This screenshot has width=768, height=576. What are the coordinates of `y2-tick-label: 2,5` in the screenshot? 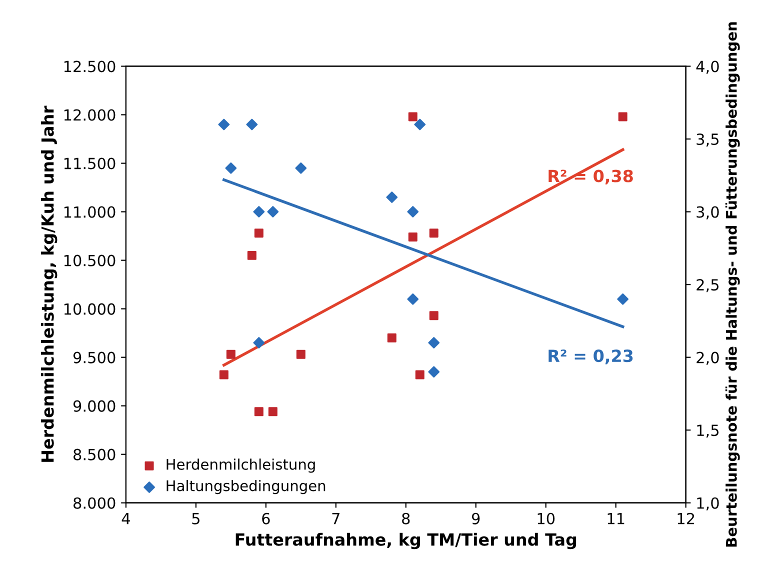 It's located at (707, 285).